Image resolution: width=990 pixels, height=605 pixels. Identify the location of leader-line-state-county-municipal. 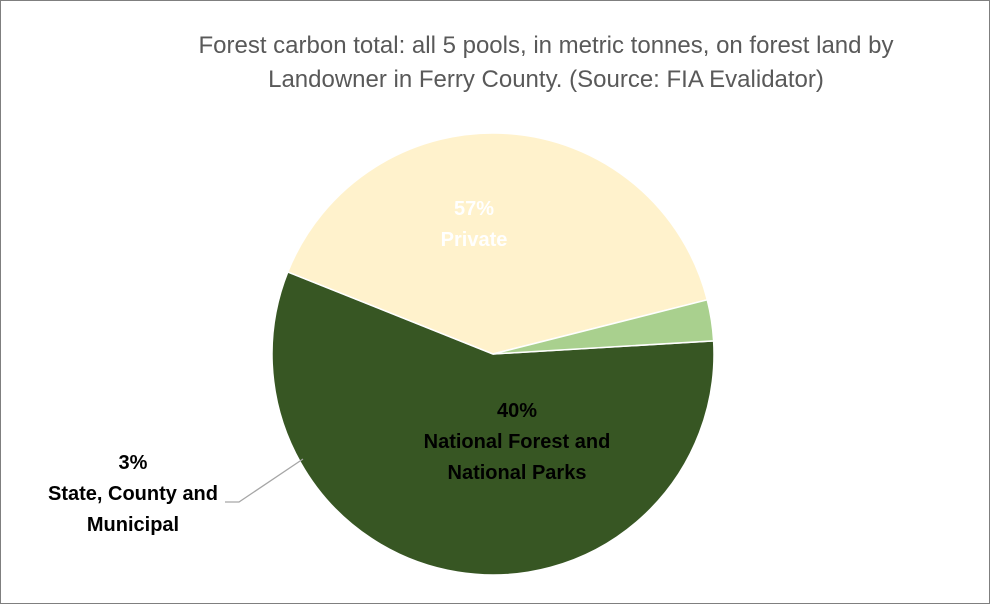
(264, 480).